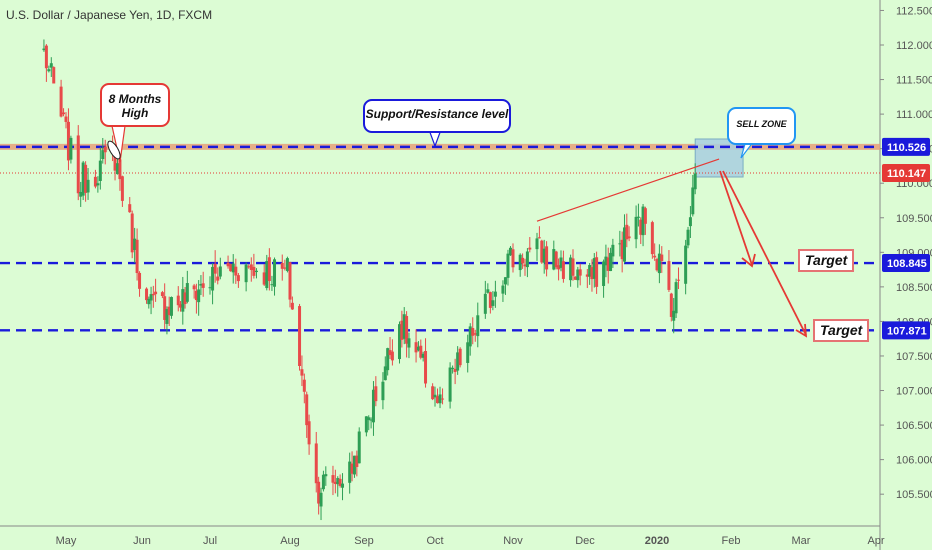  What do you see at coordinates (801, 541) in the screenshot?
I see `x-tick-label-10: Mar` at bounding box center [801, 541].